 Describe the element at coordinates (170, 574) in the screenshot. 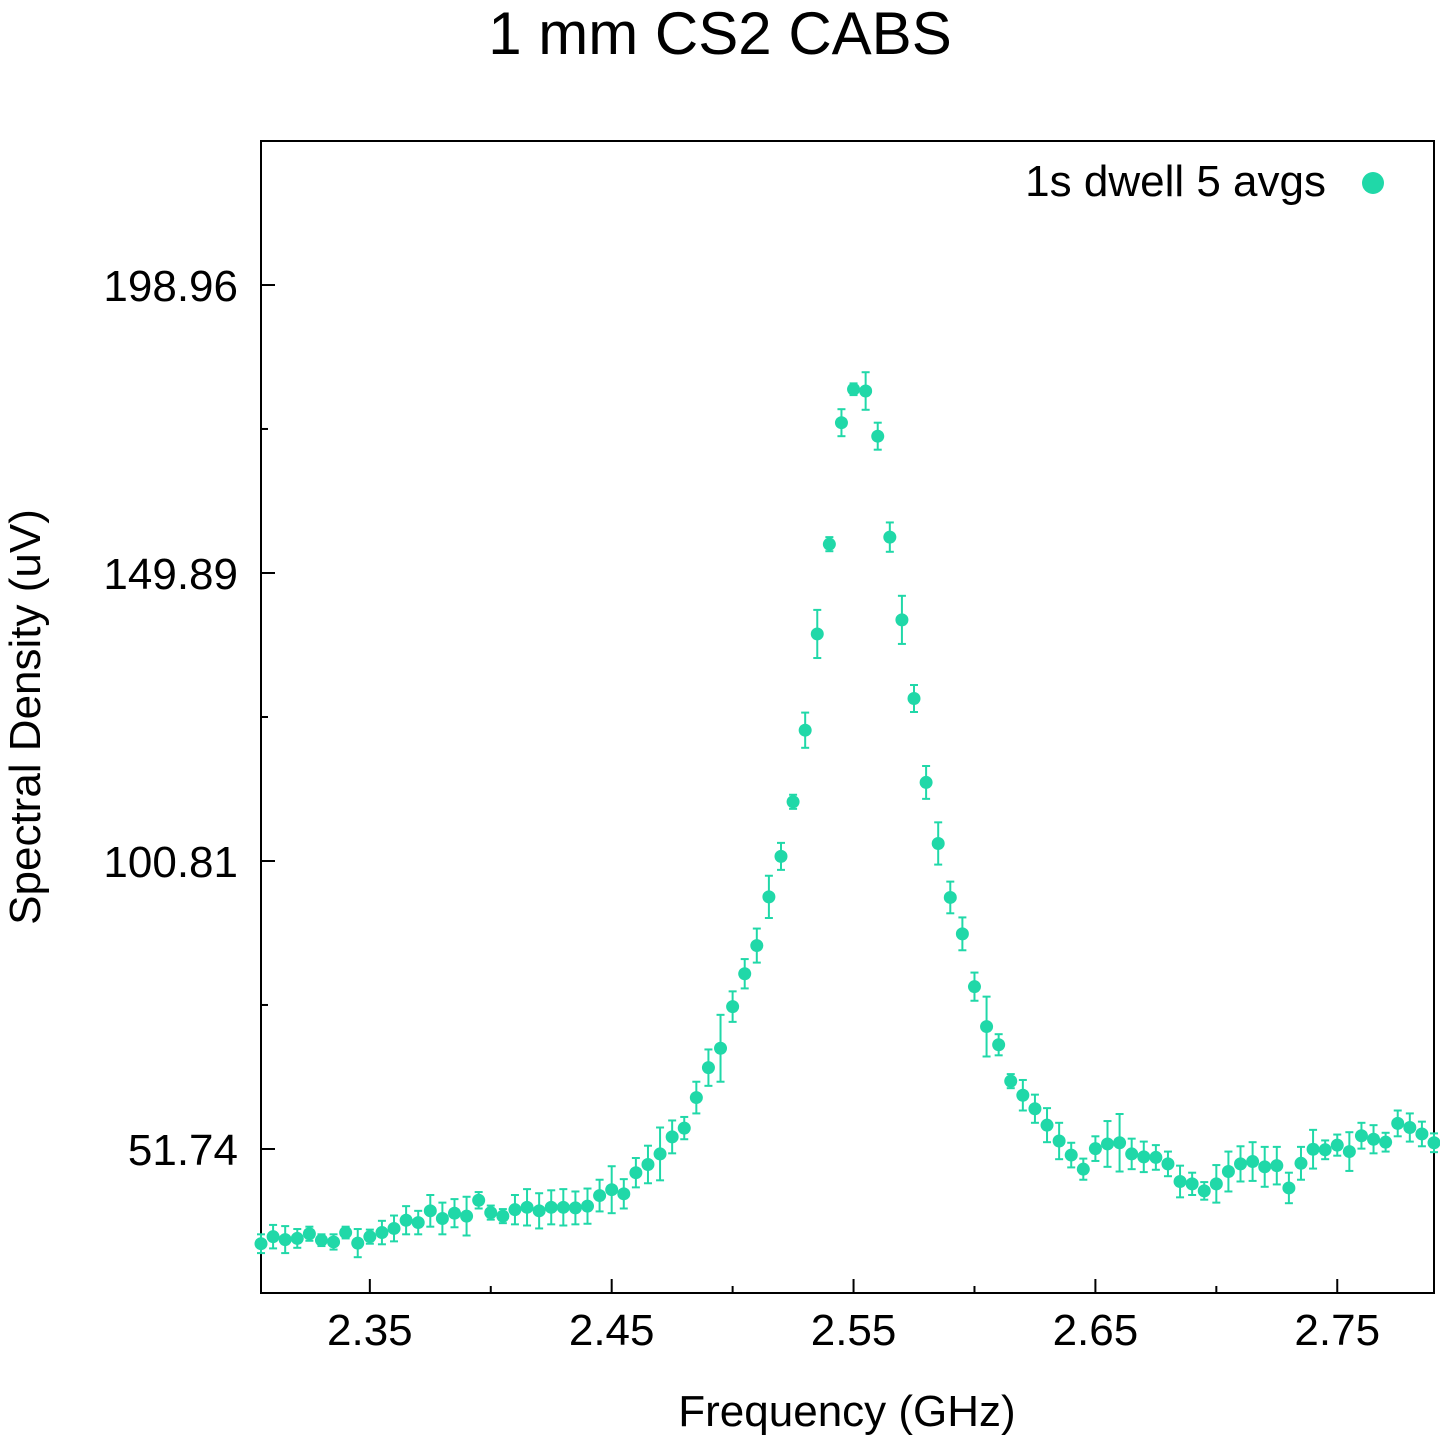

I see `y-tick-label: 149.89` at that location.